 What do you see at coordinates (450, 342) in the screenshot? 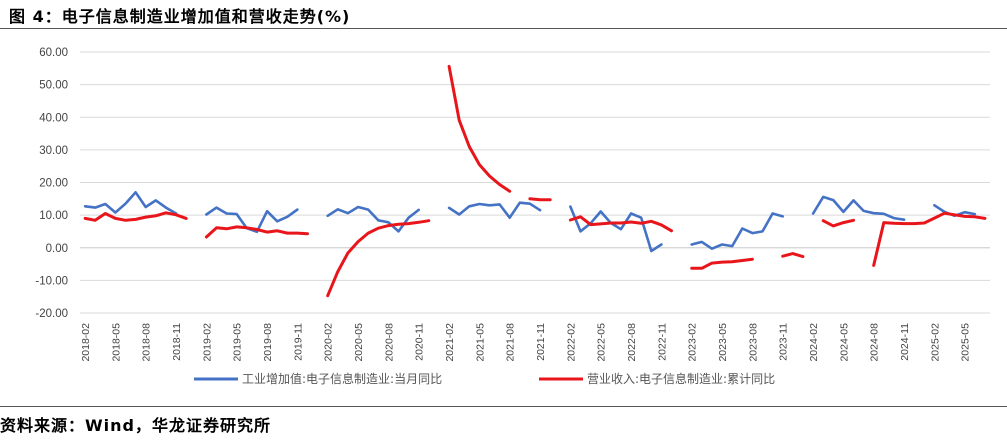
I see `x-tick-label: 2021-02` at bounding box center [450, 342].